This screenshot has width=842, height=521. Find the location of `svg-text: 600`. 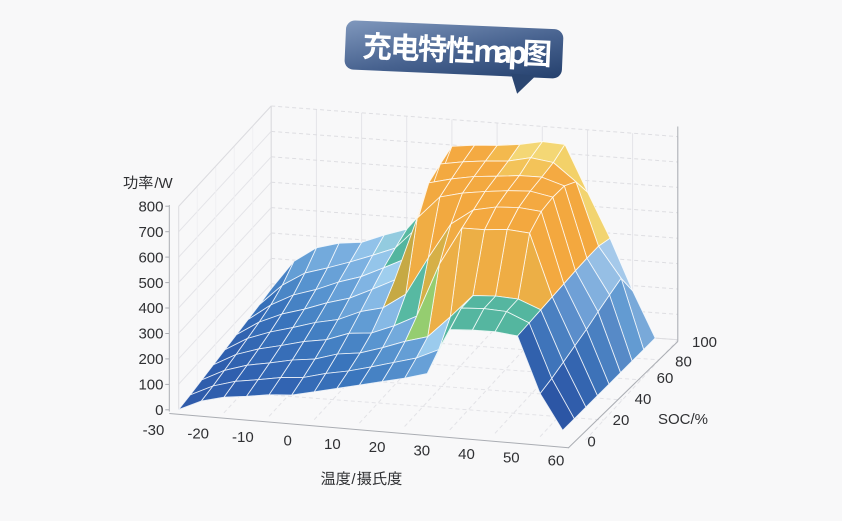

svg-text: 600 is located at coordinates (150, 257).